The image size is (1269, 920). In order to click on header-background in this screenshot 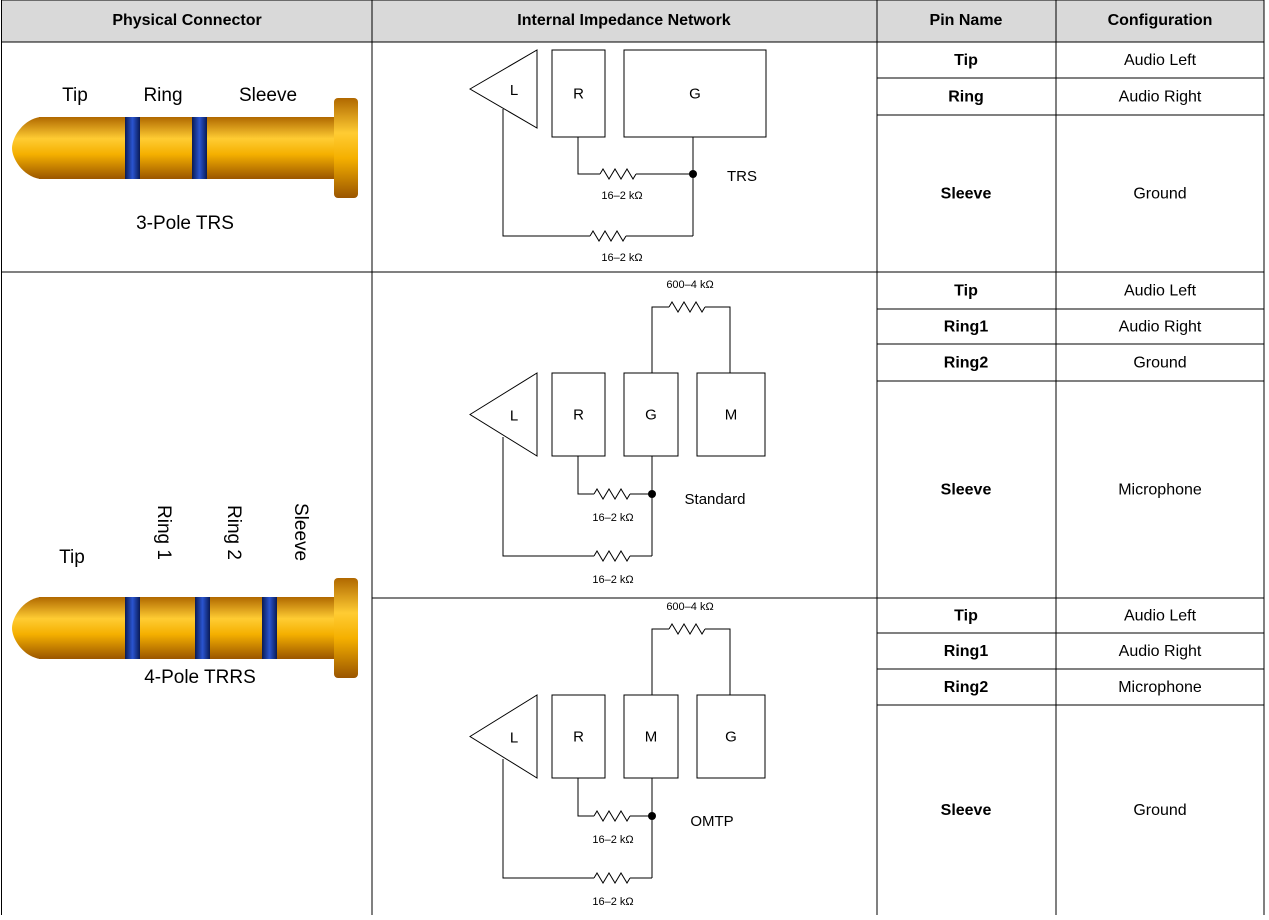, I will do `click(632, 21)`.